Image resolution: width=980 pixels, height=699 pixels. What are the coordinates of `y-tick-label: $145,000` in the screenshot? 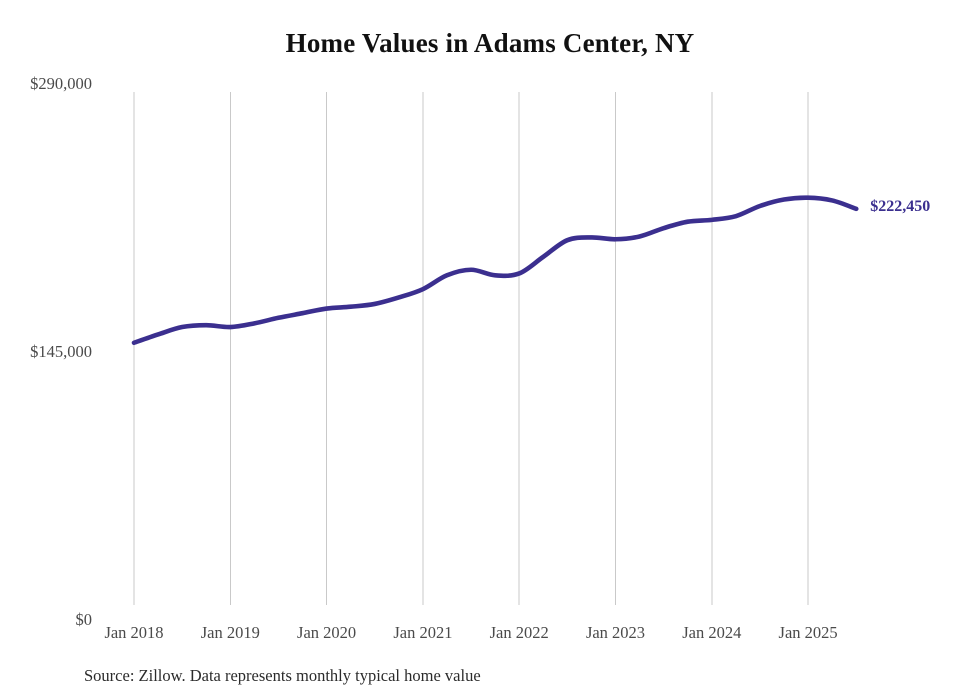 It's located at (61, 351).